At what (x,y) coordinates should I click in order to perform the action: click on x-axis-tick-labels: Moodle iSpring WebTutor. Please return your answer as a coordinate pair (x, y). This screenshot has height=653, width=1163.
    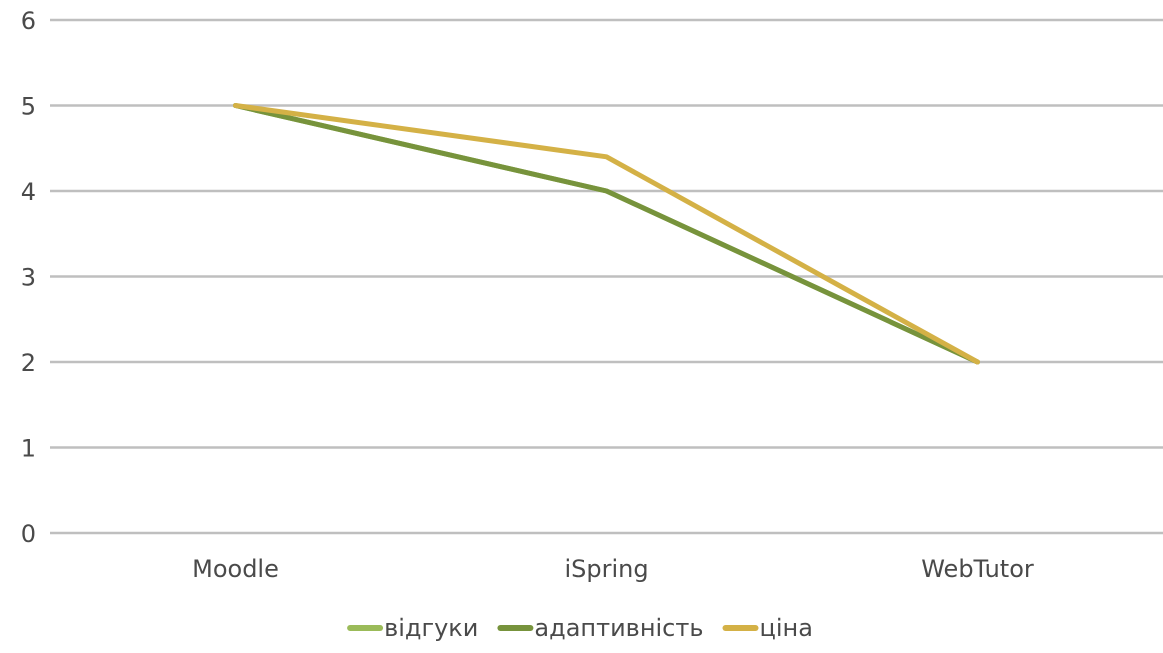
    Looking at the image, I should click on (613, 569).